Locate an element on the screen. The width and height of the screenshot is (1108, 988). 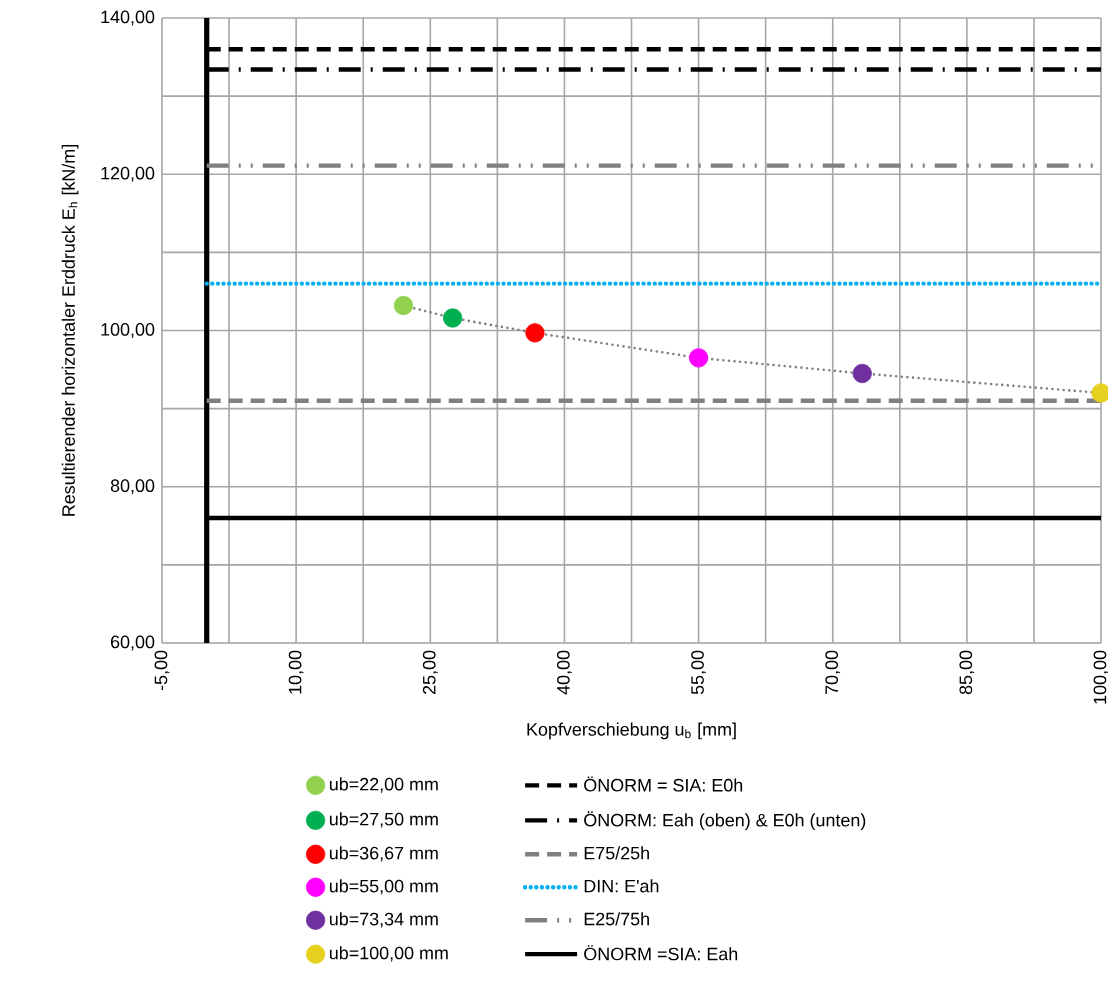
legend-label: ub=73,34 mm is located at coordinates (383, 920).